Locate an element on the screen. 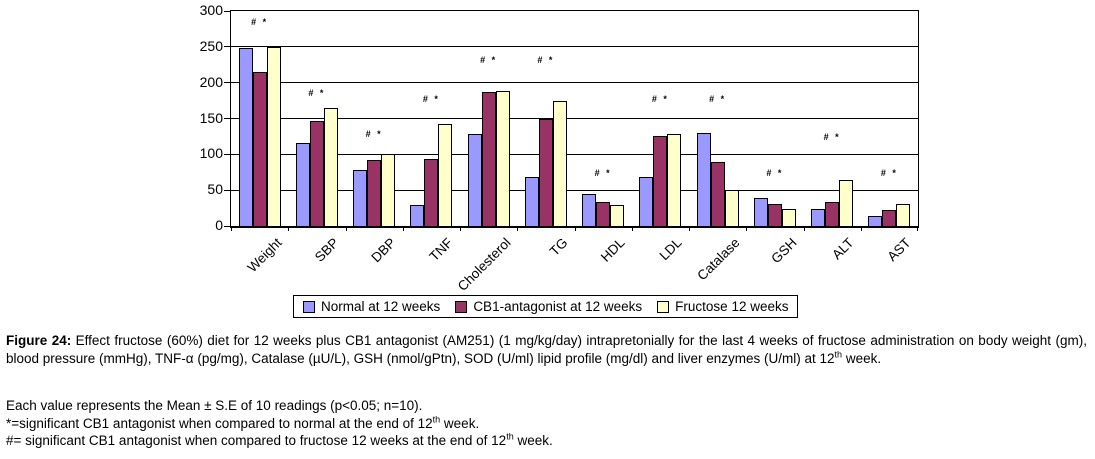  figure-number: Figure 24: is located at coordinates (39, 340).